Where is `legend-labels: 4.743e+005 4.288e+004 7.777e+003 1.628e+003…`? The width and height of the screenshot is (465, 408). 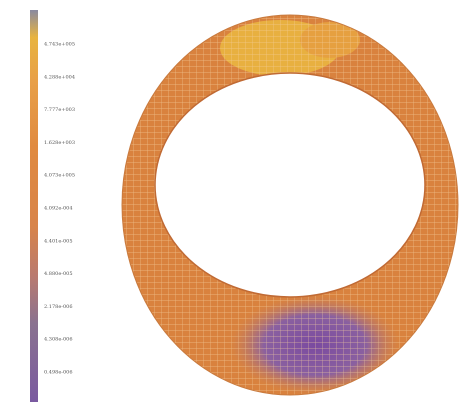
legend-labels: 4.743e+005 4.288e+004 7.777e+003 1.628e+003… is located at coordinates (59, 209).